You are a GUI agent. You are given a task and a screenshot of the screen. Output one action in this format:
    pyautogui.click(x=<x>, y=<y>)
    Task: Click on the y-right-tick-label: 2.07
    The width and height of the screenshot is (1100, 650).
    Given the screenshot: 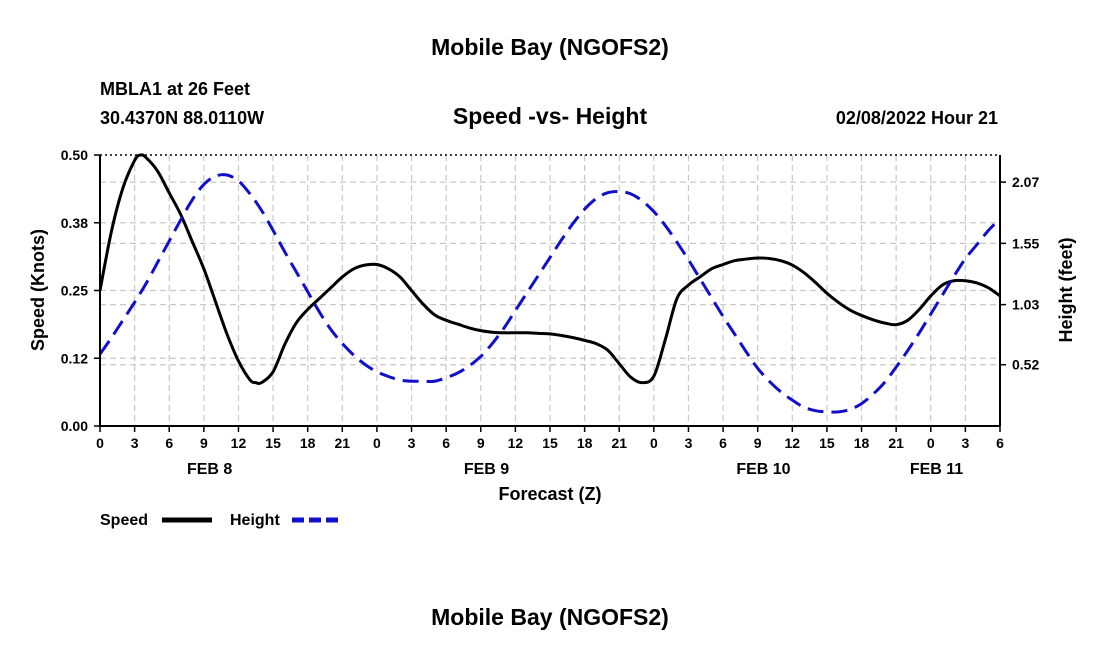 What is the action you would take?
    pyautogui.click(x=1025, y=182)
    